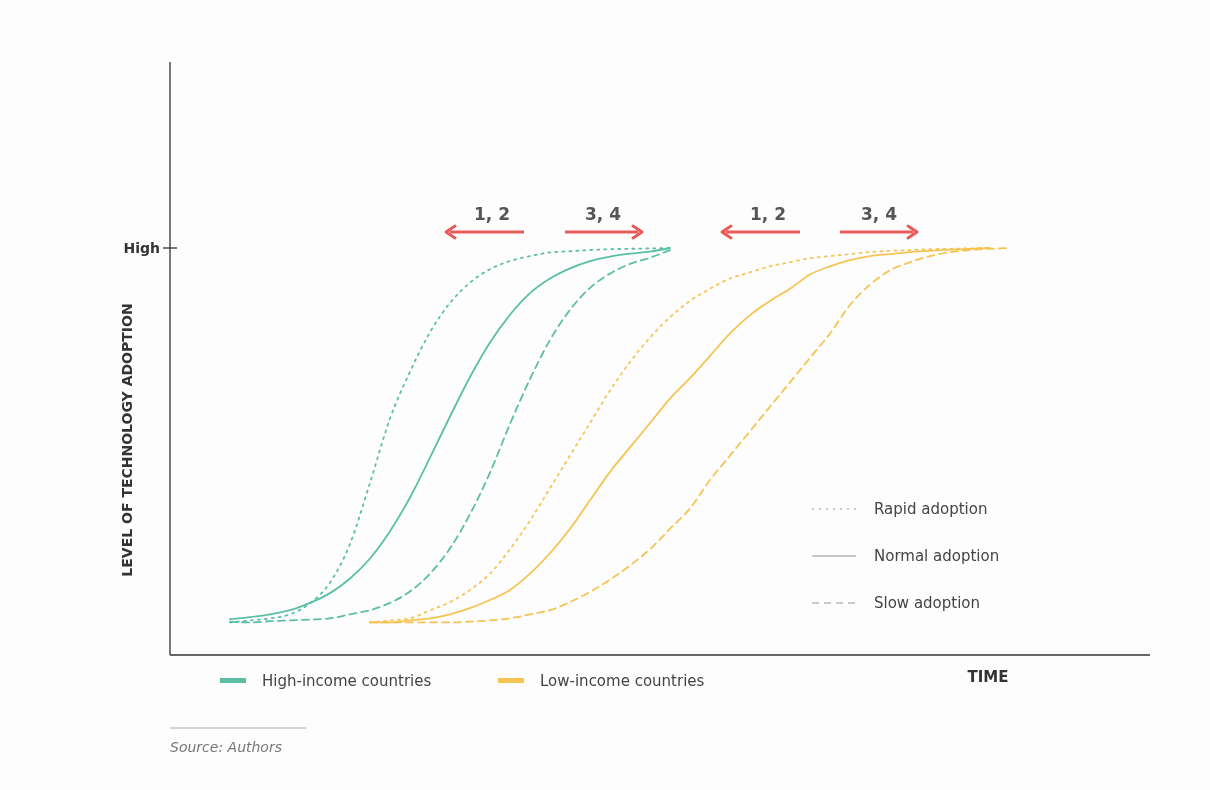 The height and width of the screenshot is (790, 1210). Describe the element at coordinates (927, 602) in the screenshot. I see `annotation: Slow adoption` at that location.